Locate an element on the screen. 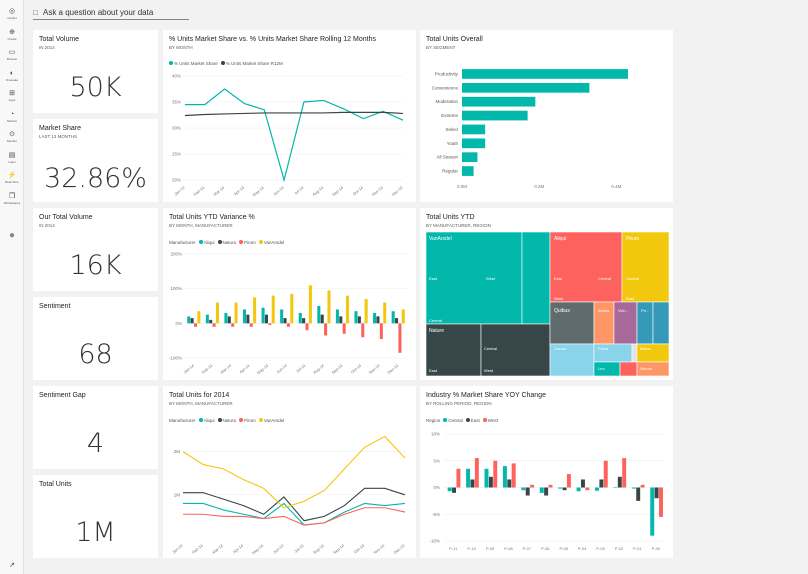 The width and height of the screenshot is (808, 574). nav-item-onelake: ◐ OneLake is located at coordinates (12, 76).